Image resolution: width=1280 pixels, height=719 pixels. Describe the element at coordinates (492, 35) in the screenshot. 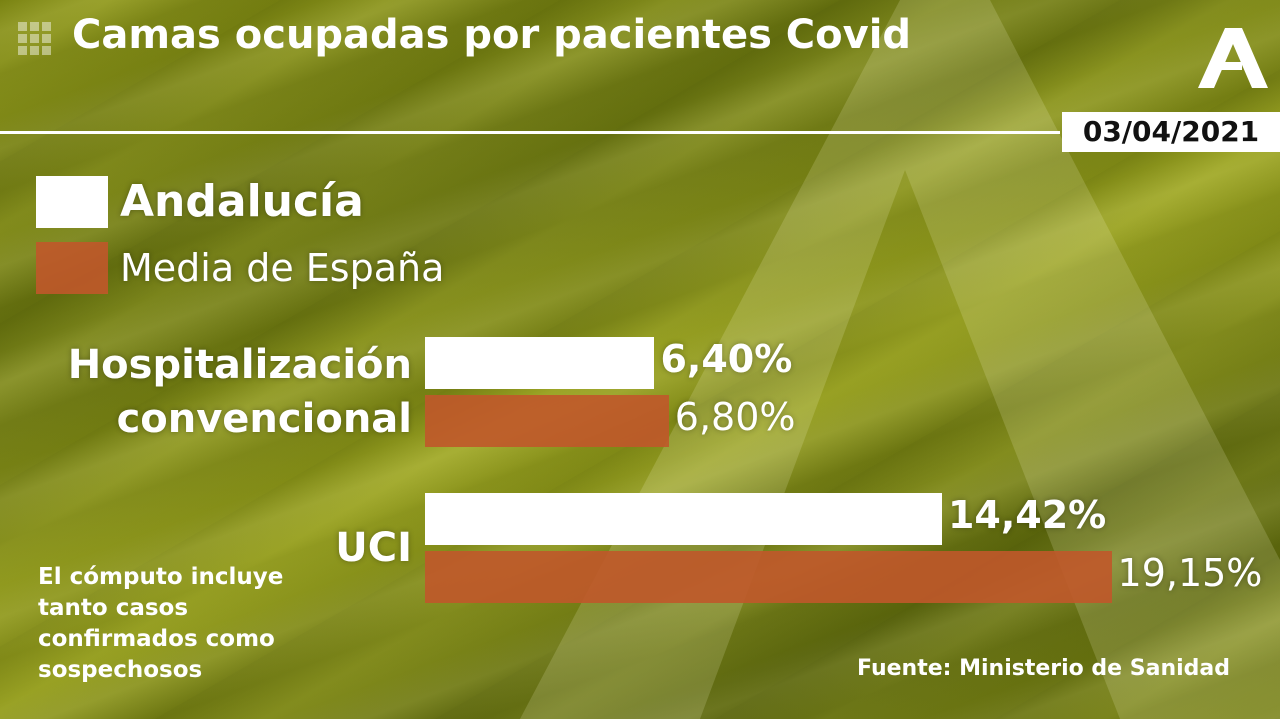

I see `chart-title: Camas ocupadas por pacientes Covid` at that location.